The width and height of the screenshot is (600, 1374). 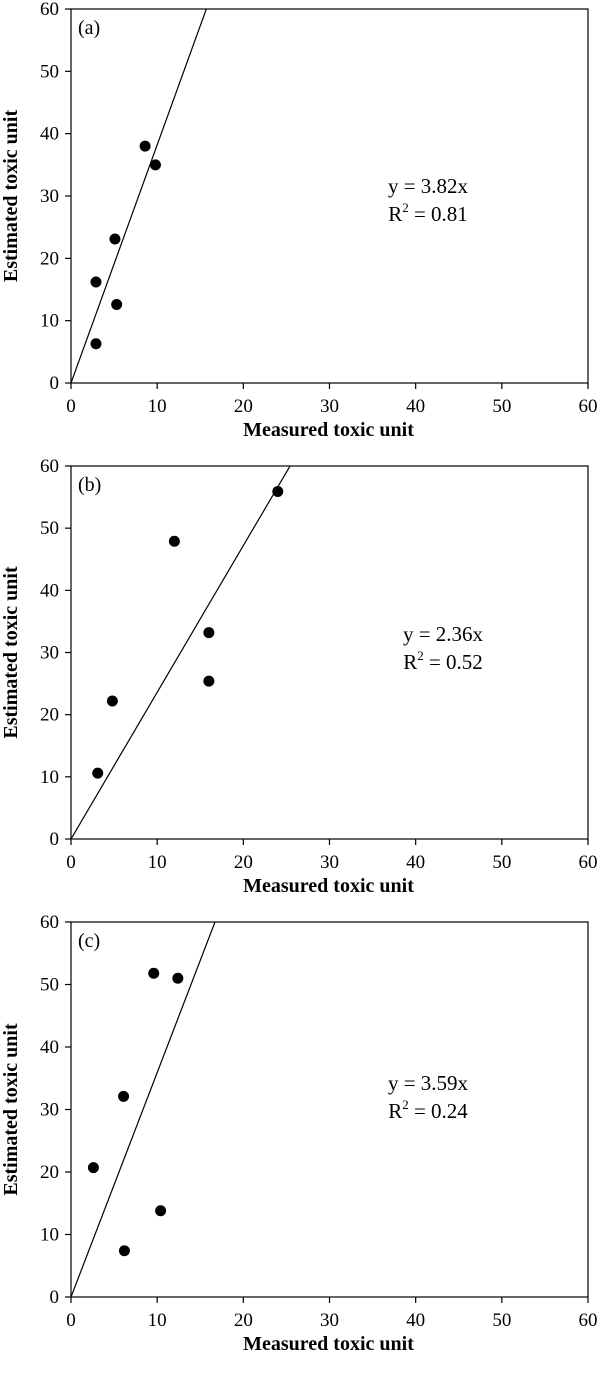 I want to click on fit-r-squared: R2 = 0.52, so click(x=443, y=661).